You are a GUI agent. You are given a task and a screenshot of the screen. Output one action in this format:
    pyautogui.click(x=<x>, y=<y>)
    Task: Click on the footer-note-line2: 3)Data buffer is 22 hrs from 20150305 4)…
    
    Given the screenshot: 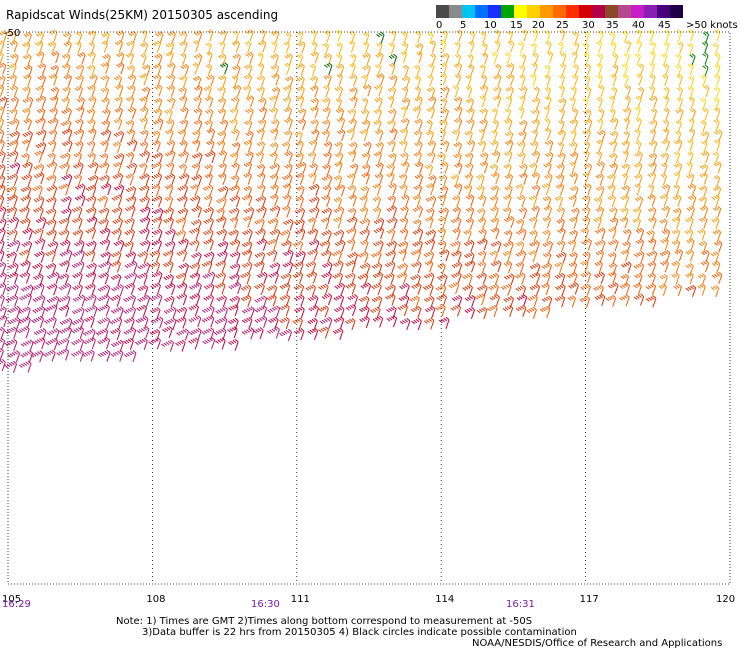 What is the action you would take?
    pyautogui.click(x=359, y=632)
    